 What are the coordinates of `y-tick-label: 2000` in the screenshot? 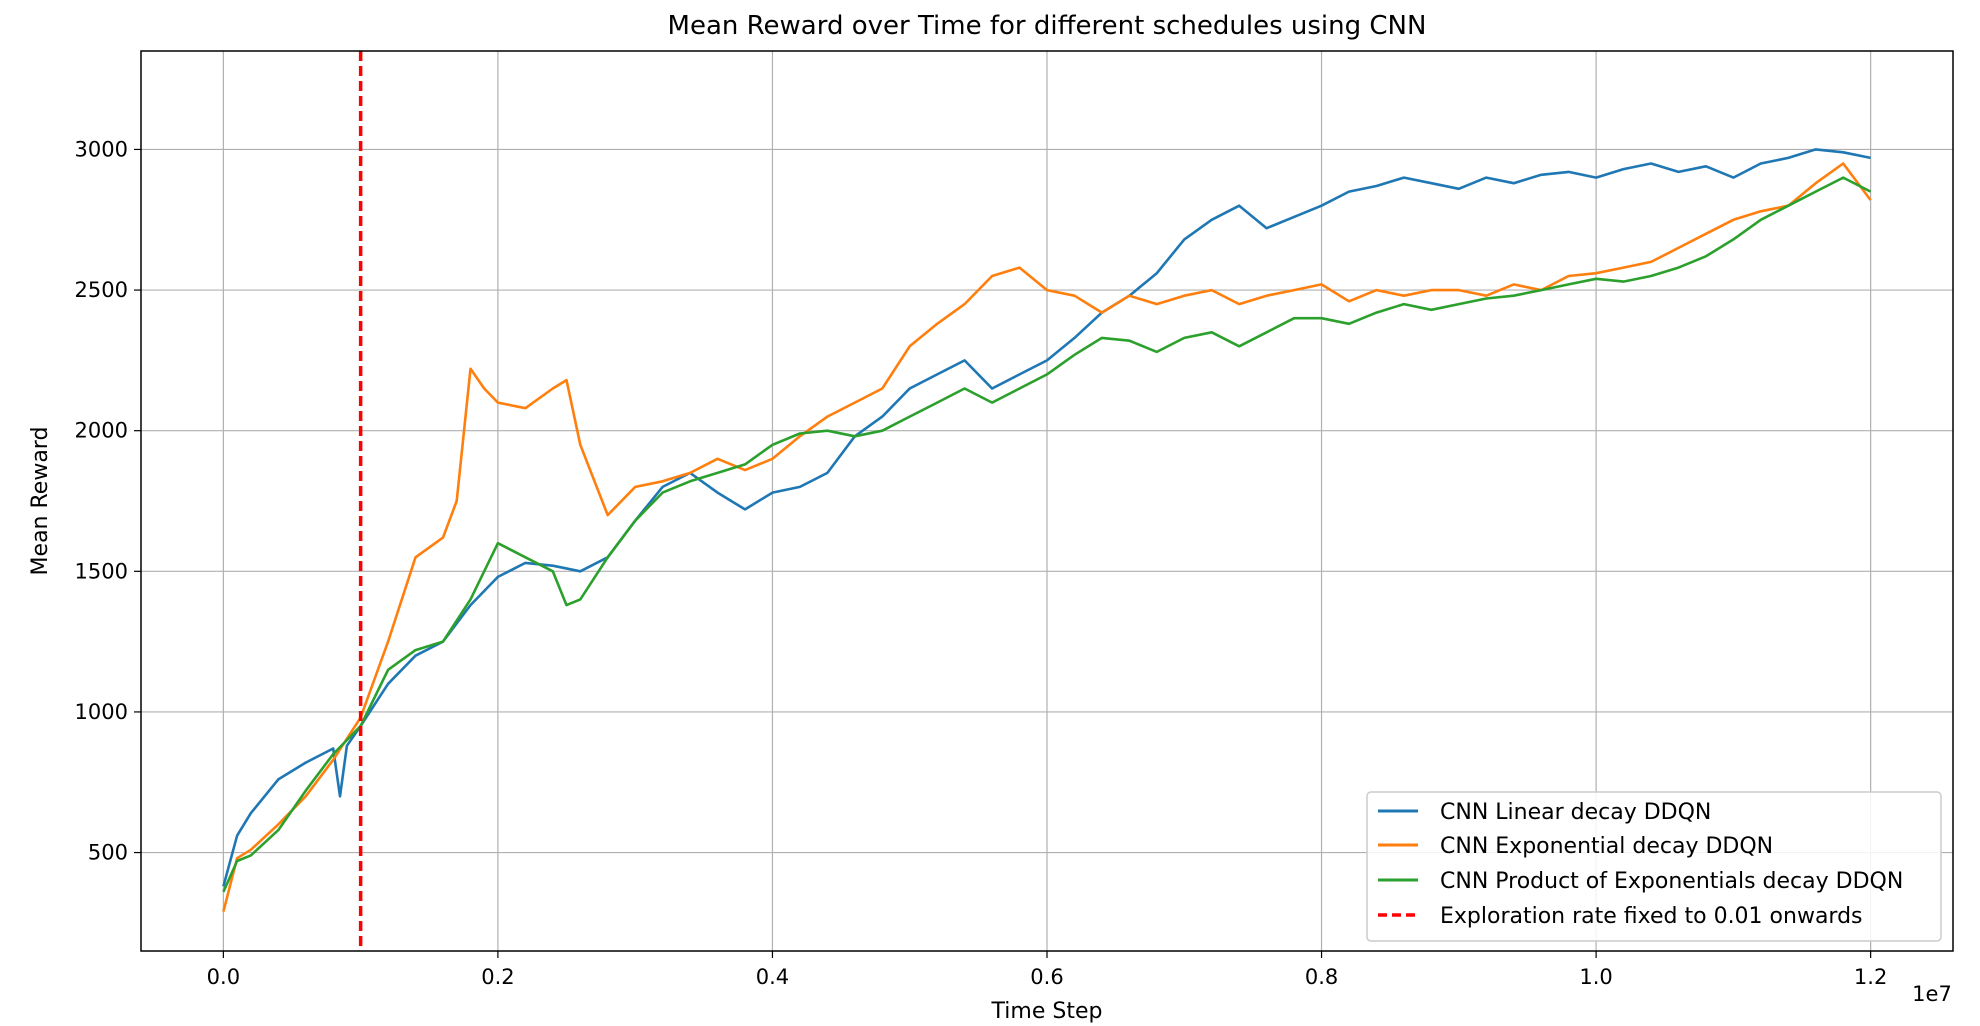 It's located at (101, 431).